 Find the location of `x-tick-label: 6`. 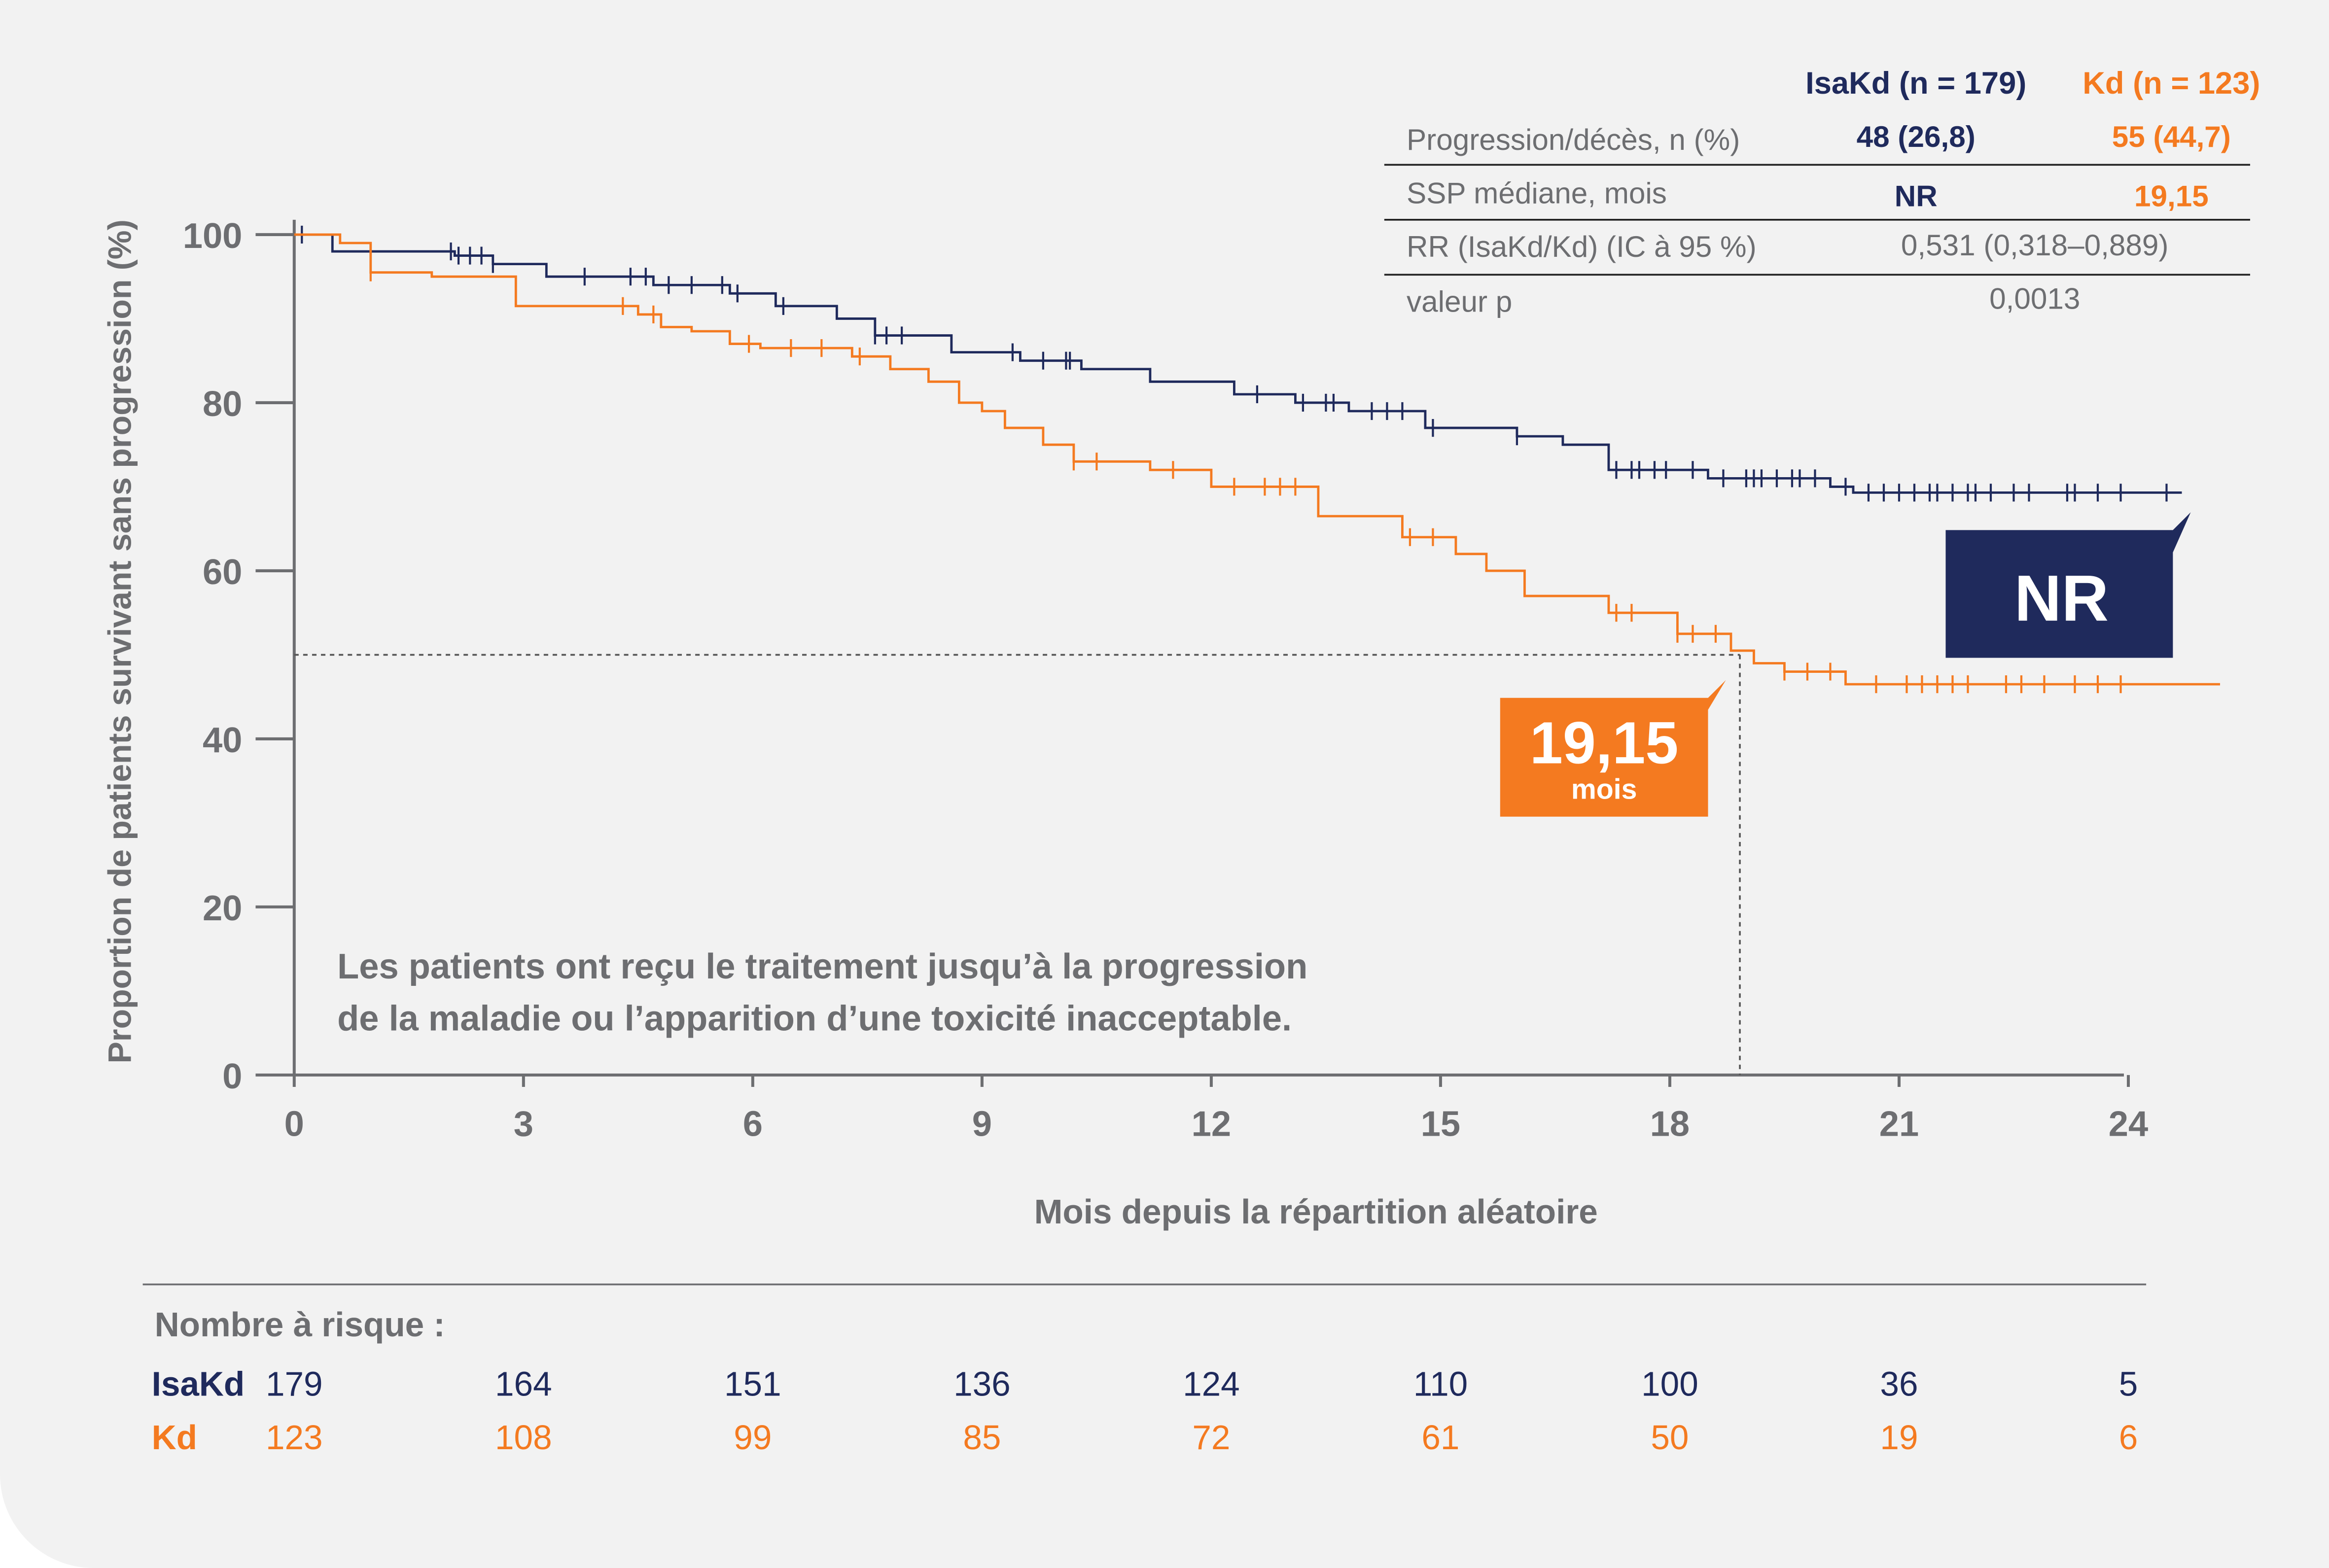

x-tick-label: 6 is located at coordinates (753, 1124).